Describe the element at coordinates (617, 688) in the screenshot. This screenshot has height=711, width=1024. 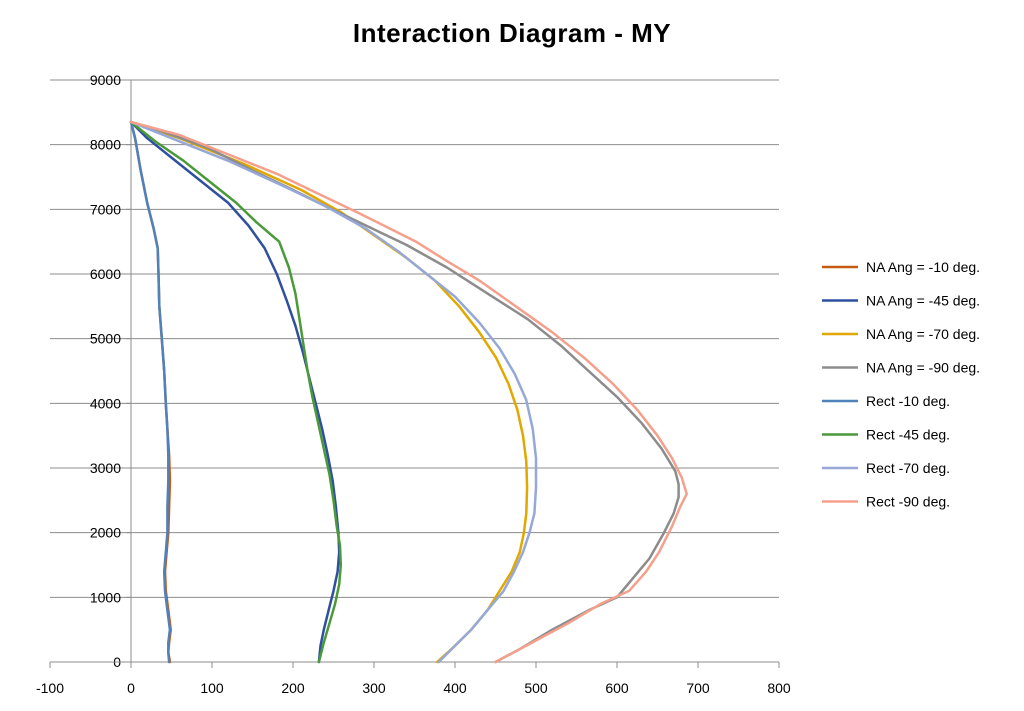
I see `x-tick-label: 600` at that location.